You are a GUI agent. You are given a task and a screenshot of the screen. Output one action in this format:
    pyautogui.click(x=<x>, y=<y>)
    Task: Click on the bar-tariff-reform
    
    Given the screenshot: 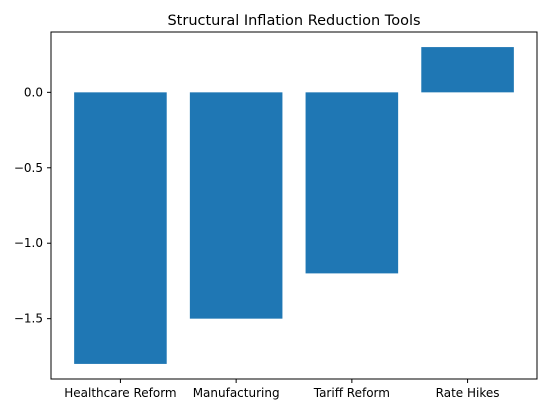 What is the action you would take?
    pyautogui.click(x=352, y=183)
    